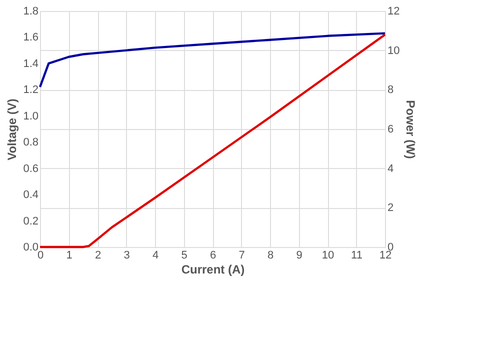 Image resolution: width=501 pixels, height=342 pixels. I want to click on x-tick-label: 0, so click(40, 256).